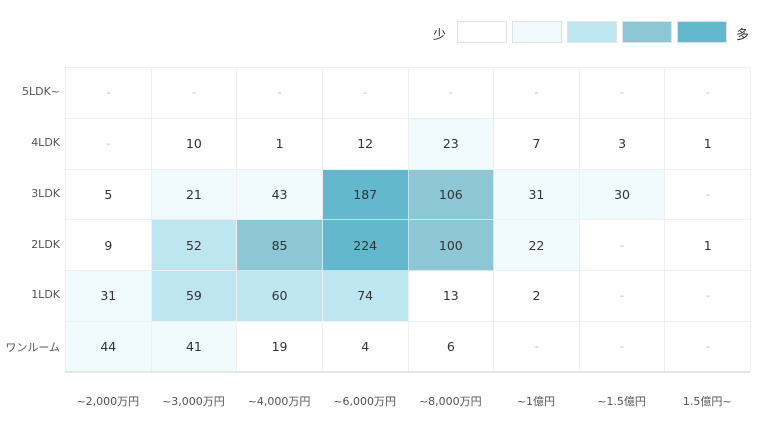 This screenshot has height=430, width=767. What do you see at coordinates (280, 296) in the screenshot?
I see `heatmap-cell: 60` at bounding box center [280, 296].